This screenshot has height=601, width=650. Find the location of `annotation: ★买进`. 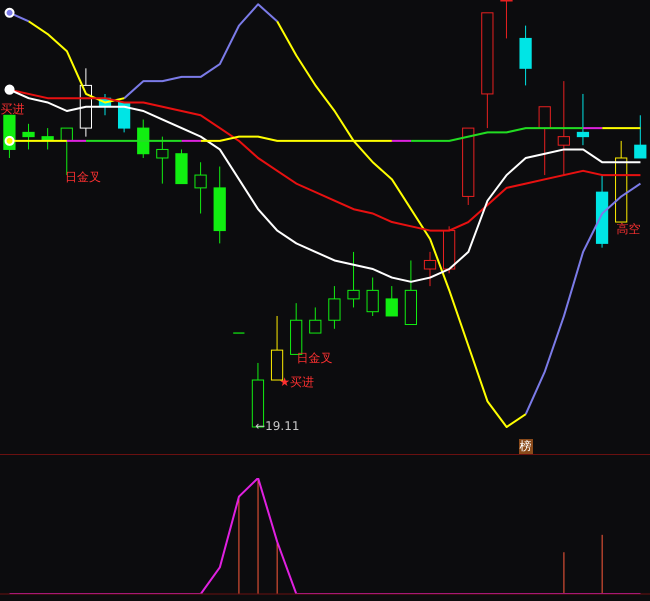

annotation: ★买进 is located at coordinates (296, 382).